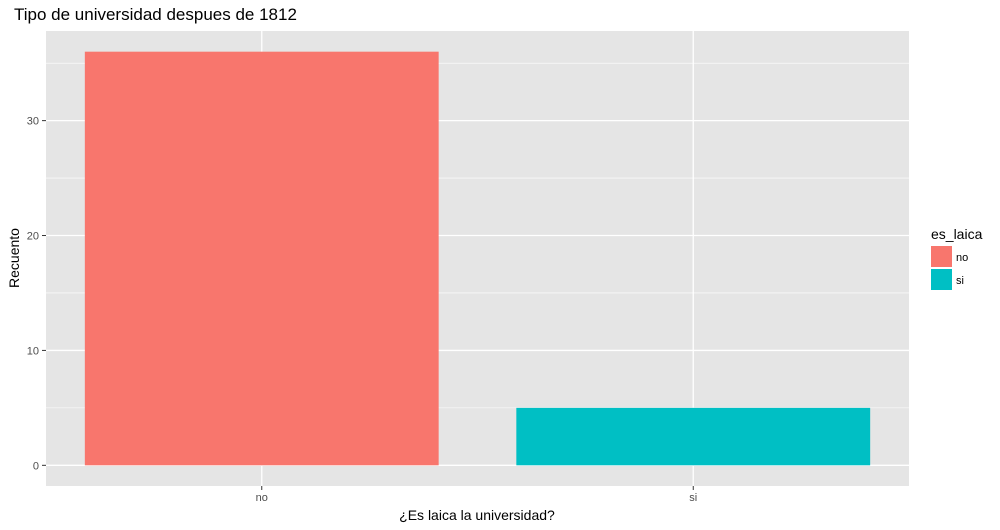 The width and height of the screenshot is (1000, 530). I want to click on x-tick-label: no, so click(262, 498).